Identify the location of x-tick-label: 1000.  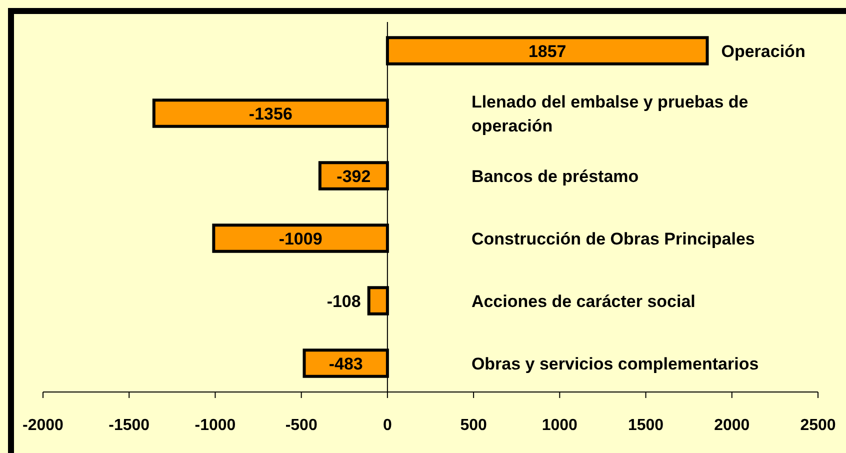
(560, 425).